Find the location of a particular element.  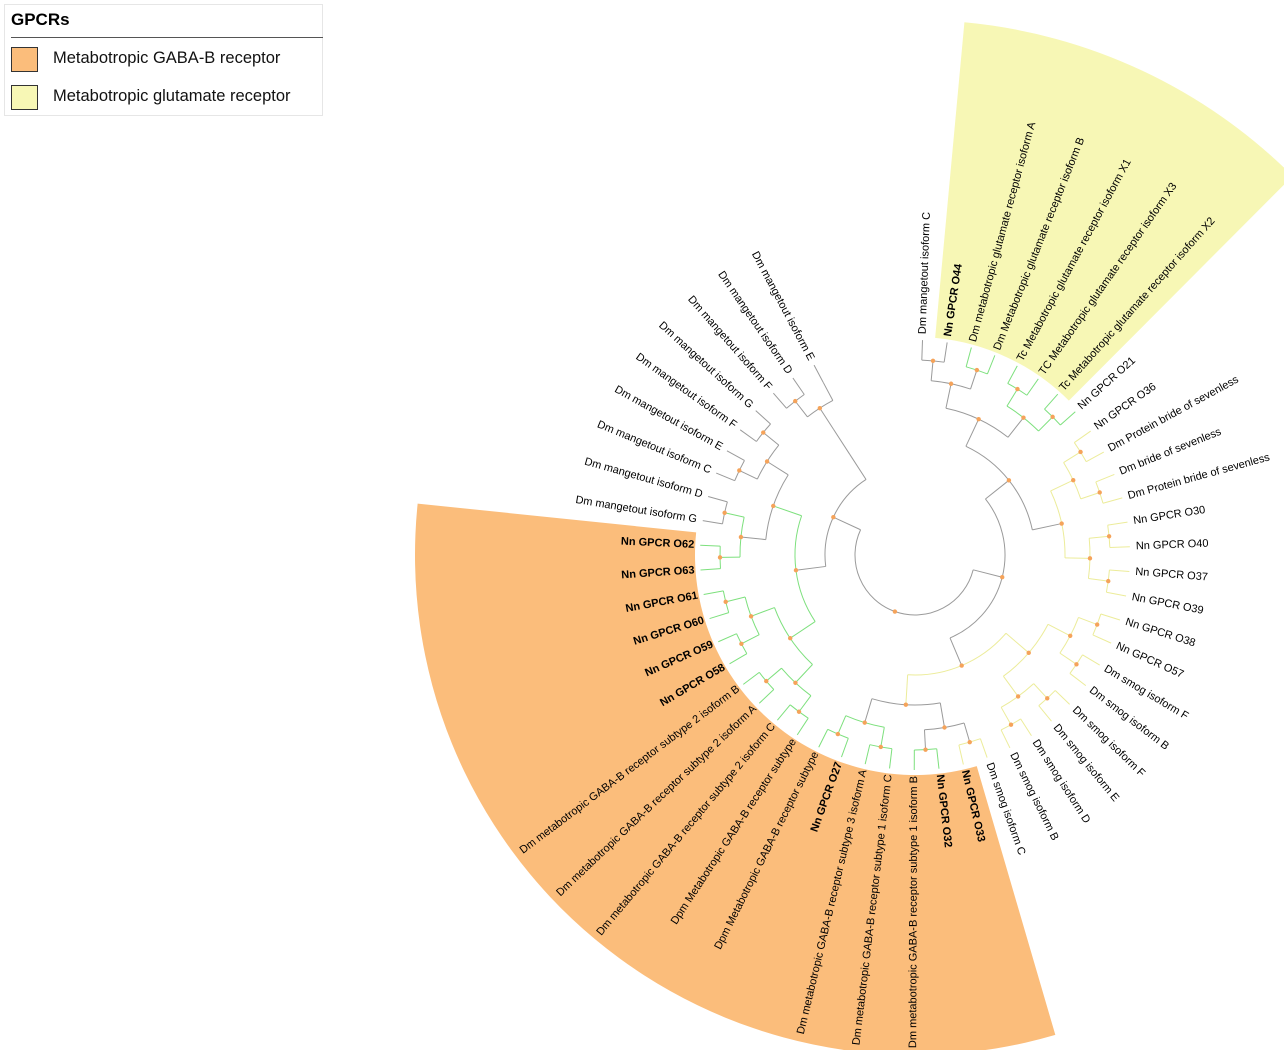

tree-branches is located at coordinates (915, 555).